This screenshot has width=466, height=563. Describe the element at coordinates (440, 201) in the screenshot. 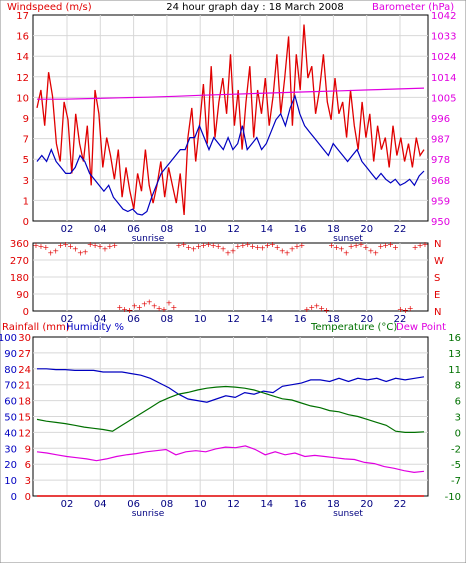

I see `right-tick-label: 959` at that location.